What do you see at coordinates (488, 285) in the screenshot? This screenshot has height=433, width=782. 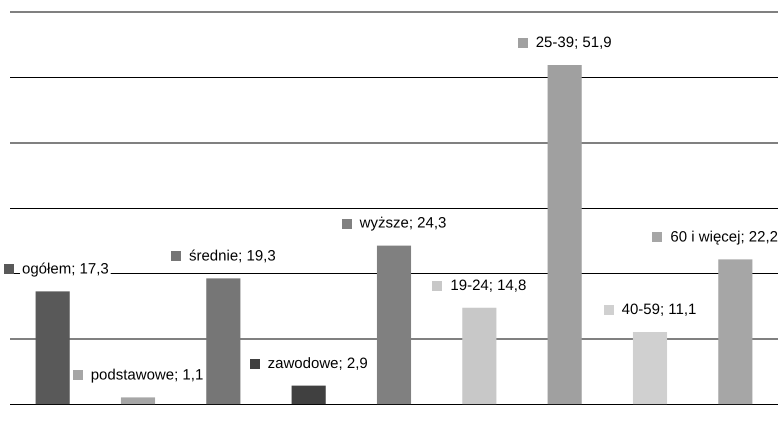 I see `data-label: 19-24; 14,8` at bounding box center [488, 285].